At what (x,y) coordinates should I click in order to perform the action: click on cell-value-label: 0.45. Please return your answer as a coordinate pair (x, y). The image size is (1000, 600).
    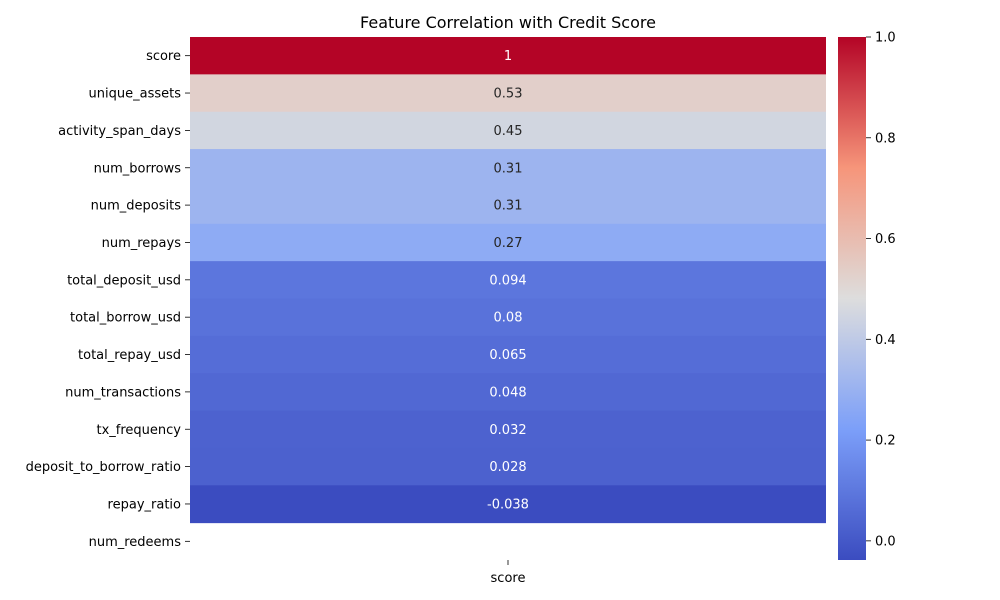
    Looking at the image, I should click on (508, 131).